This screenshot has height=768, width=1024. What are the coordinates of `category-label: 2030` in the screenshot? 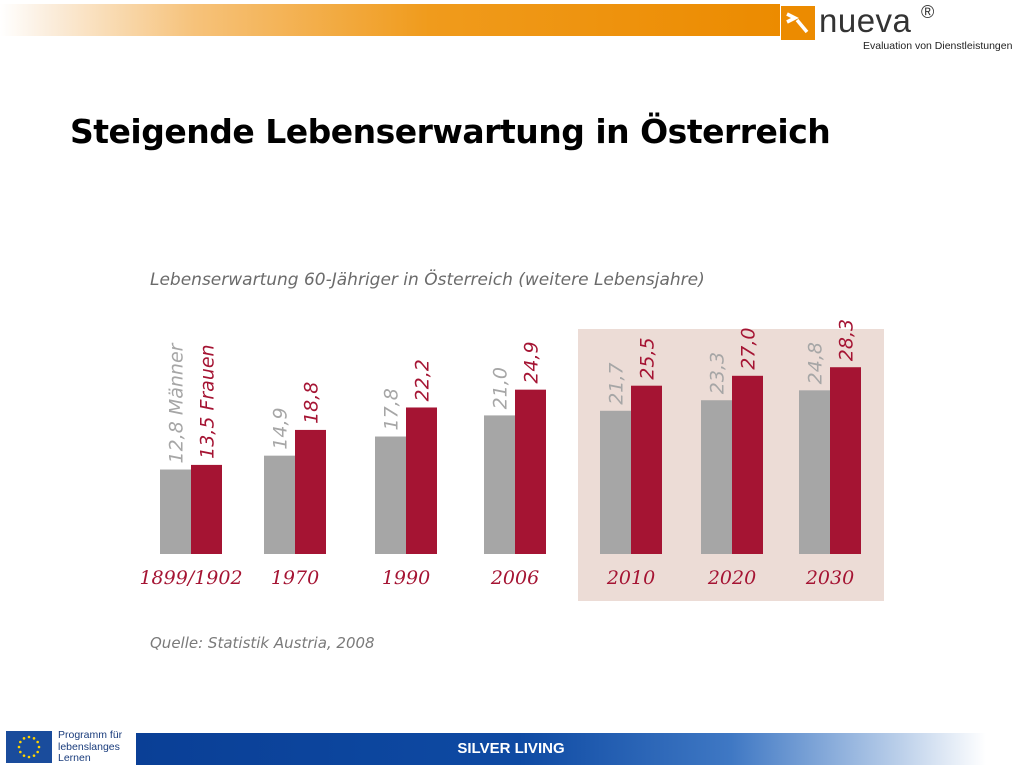 It's located at (829, 578).